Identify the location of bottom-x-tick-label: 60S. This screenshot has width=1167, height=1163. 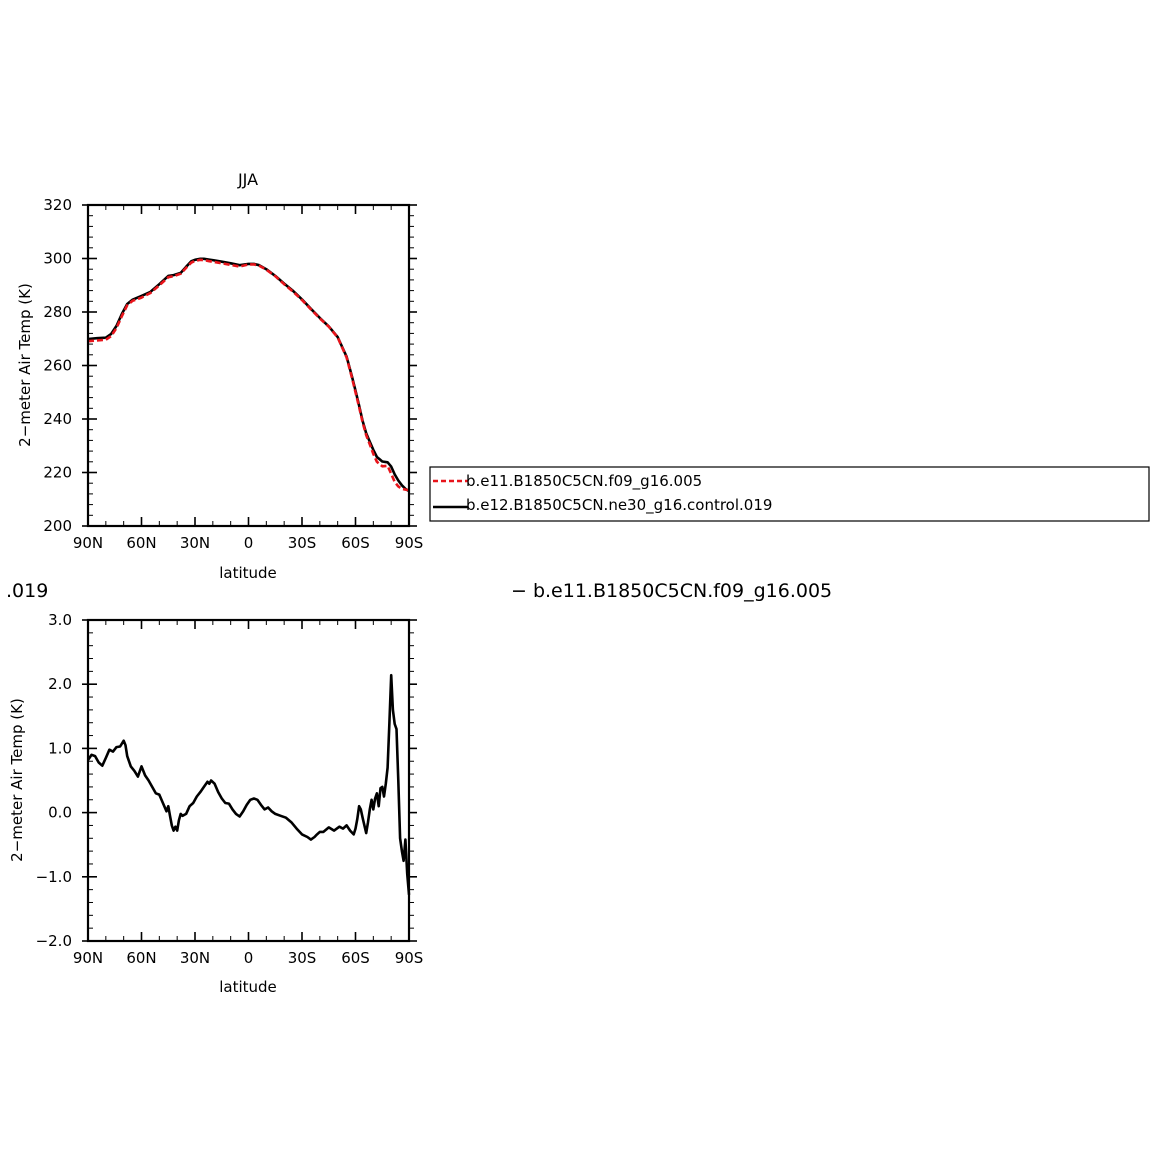
(355, 958).